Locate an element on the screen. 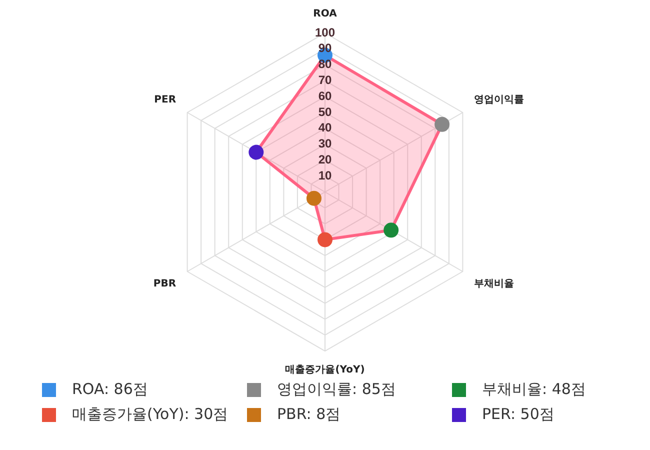  y-tick-label: 10 is located at coordinates (325, 175).